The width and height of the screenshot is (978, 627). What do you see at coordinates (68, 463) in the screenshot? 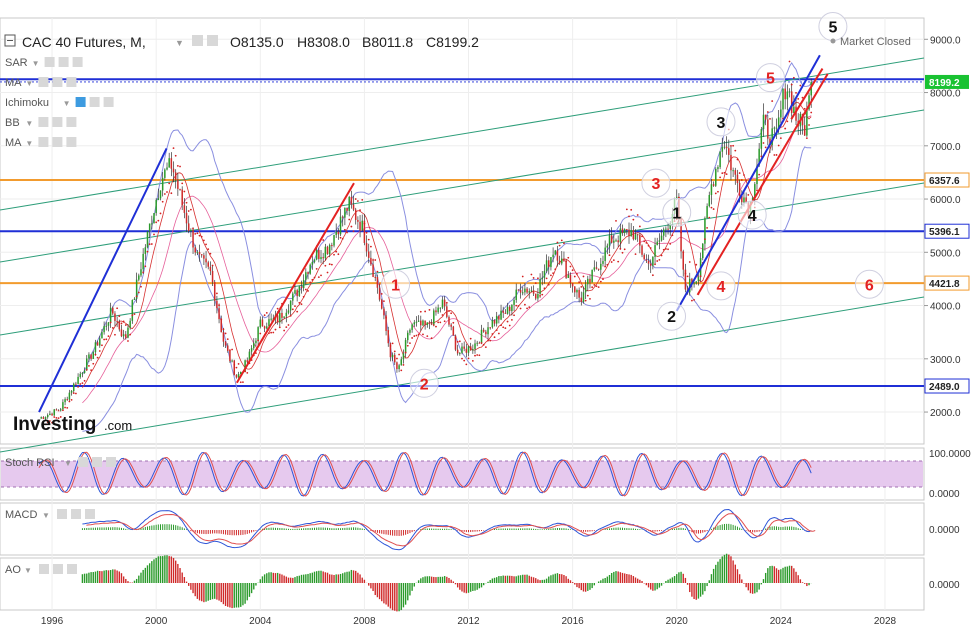
I see `stoch-dropdown-icon: ▼` at bounding box center [68, 463].